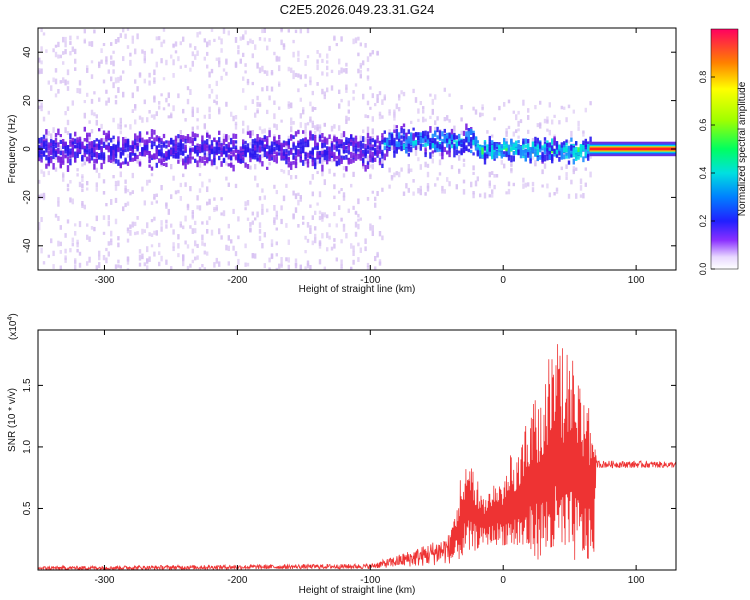  I want to click on snr-scale-factor: (x104), so click(13, 326).